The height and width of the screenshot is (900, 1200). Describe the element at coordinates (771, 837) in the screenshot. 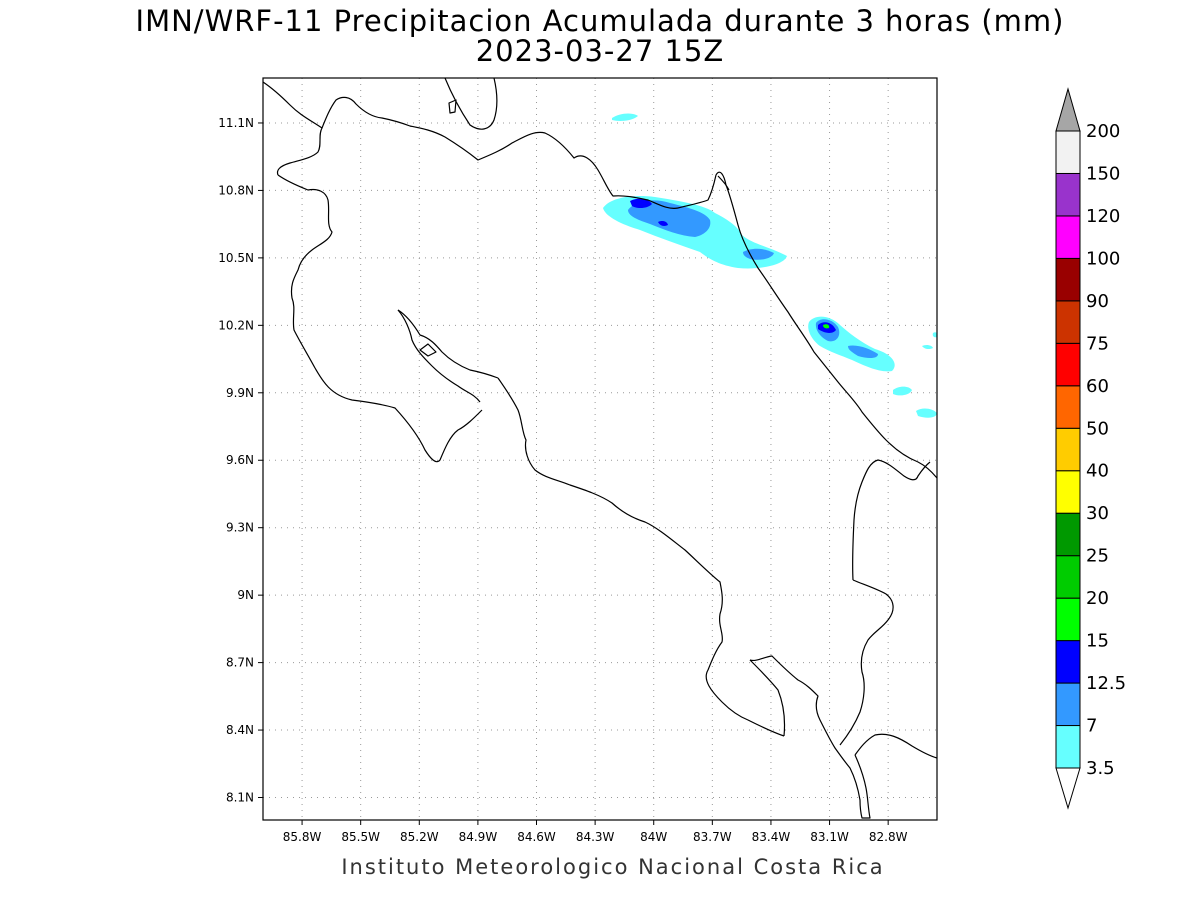

I see `lon-tick-label: 83.4W` at that location.